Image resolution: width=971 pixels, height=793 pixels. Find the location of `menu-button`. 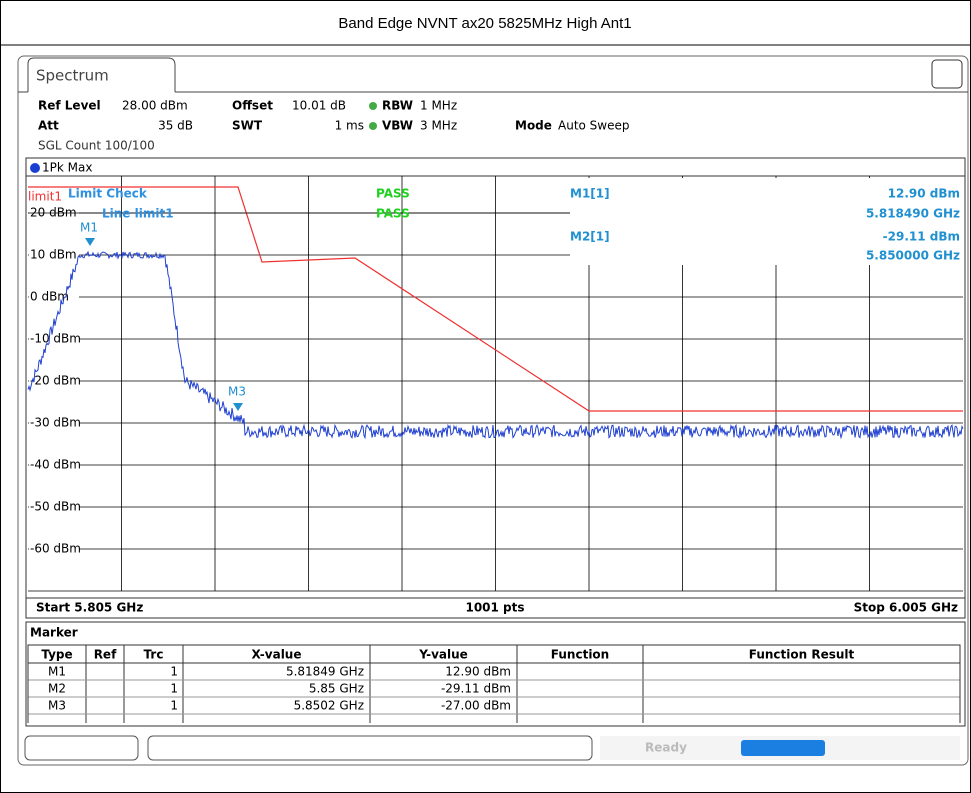

menu-button is located at coordinates (947, 74).